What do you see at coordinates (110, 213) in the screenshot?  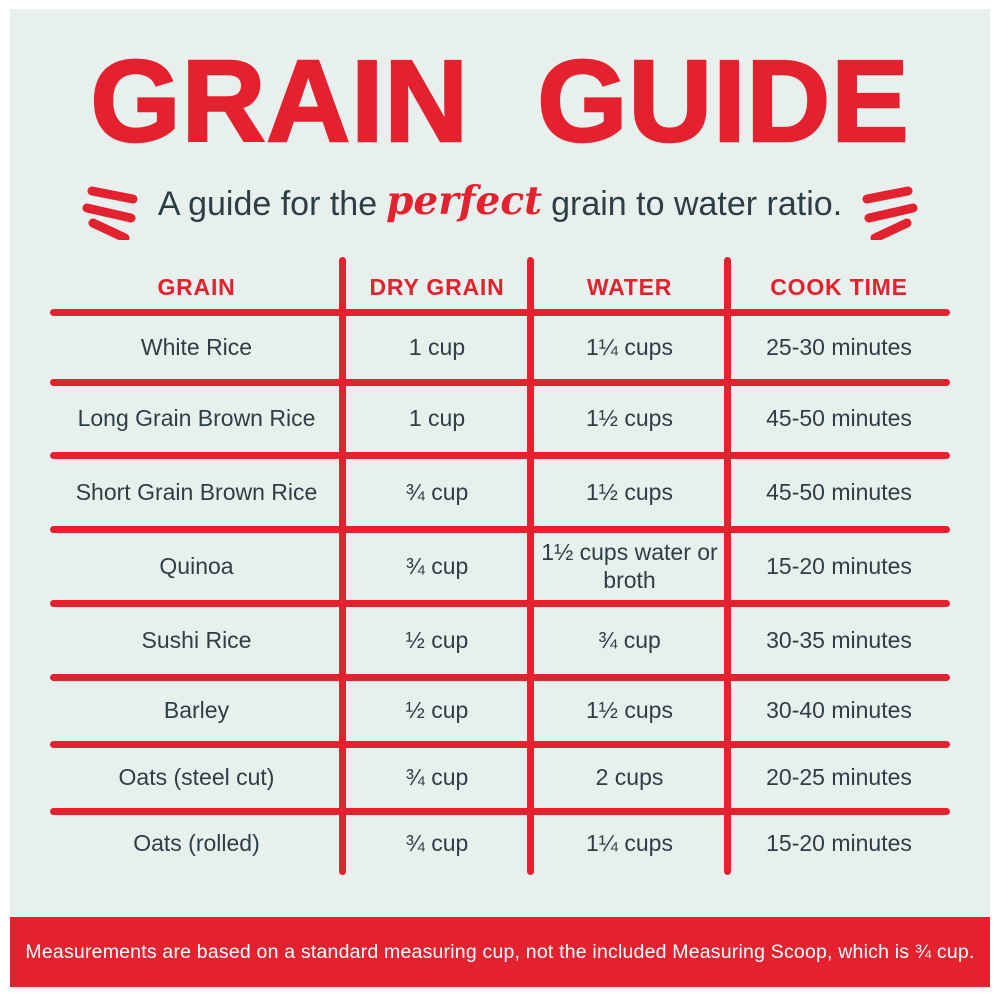 I see `emphasis-burst-left-icon` at bounding box center [110, 213].